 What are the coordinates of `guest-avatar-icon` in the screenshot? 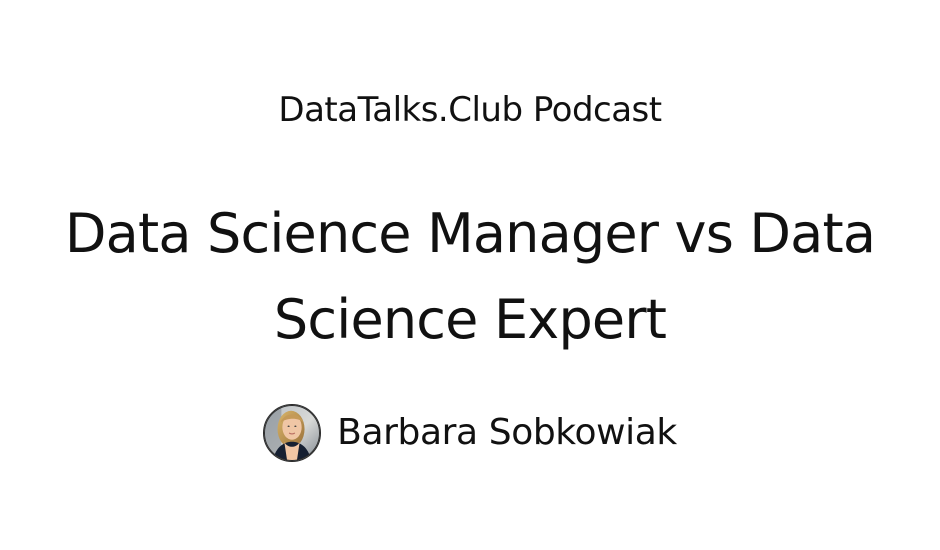 It's located at (292, 433).